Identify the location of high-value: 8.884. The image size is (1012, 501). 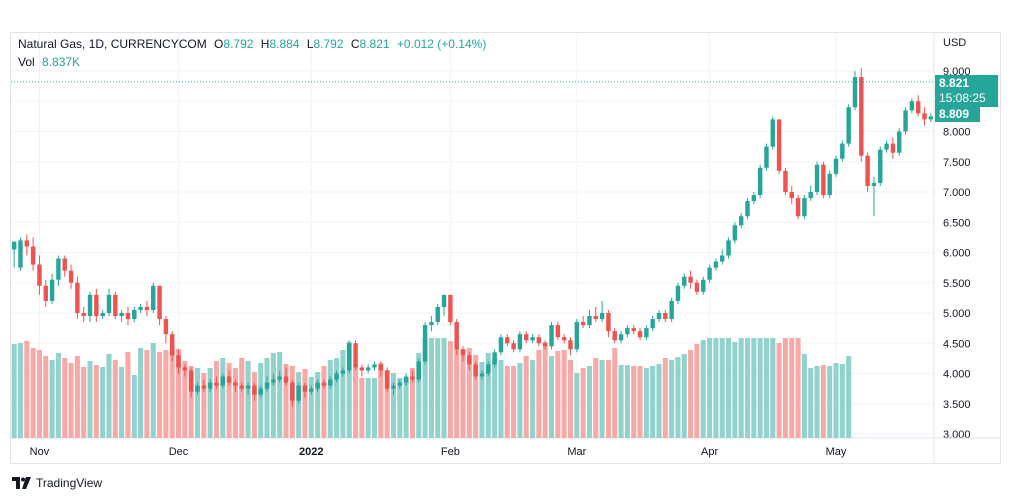
(284, 44).